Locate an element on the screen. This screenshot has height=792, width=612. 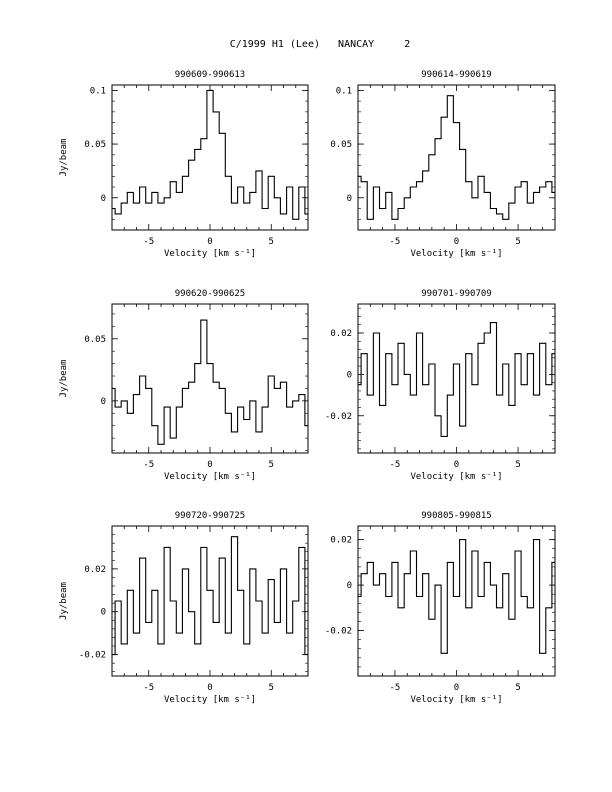
page-title: C/1999 H1 (Lee) NANCAY 2 is located at coordinates (320, 44).